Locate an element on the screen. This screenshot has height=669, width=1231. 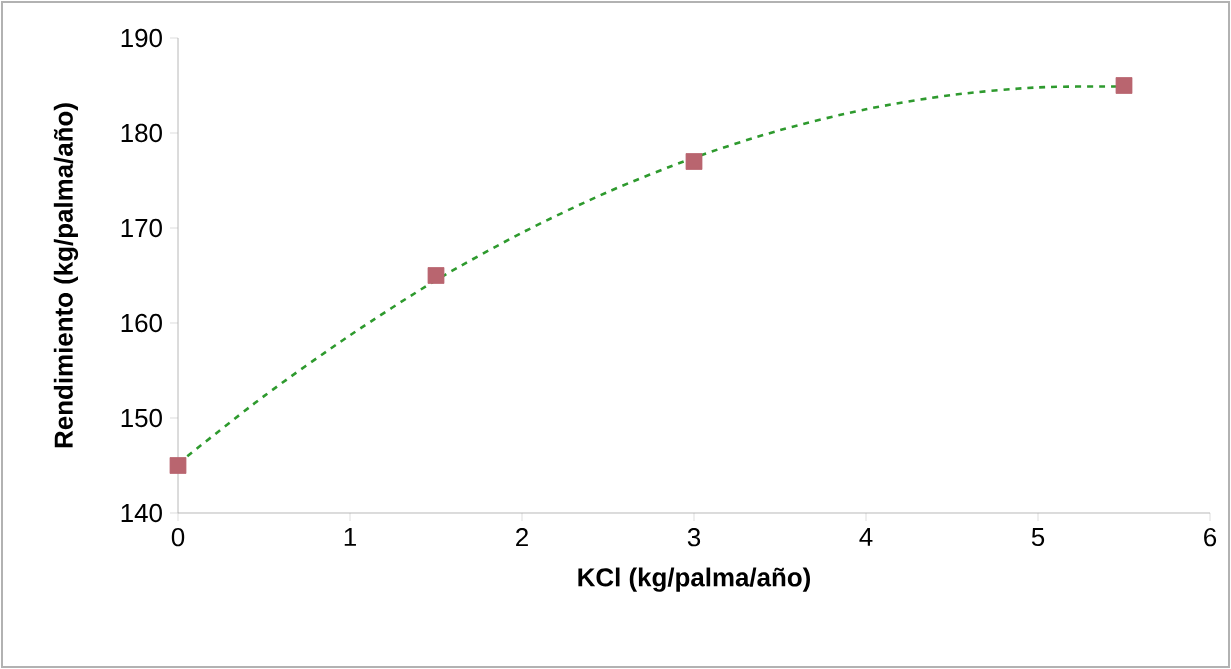
x-tick-label: 5 is located at coordinates (1038, 537).